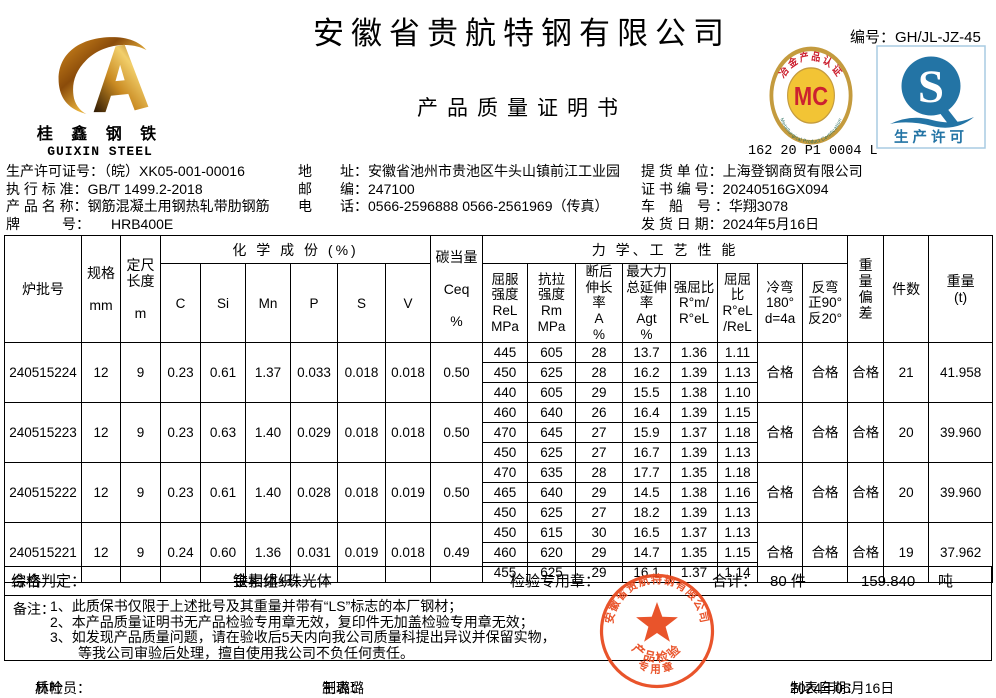  Describe the element at coordinates (961, 289) in the screenshot. I see `column-header-weight: 重量 (t)` at that location.